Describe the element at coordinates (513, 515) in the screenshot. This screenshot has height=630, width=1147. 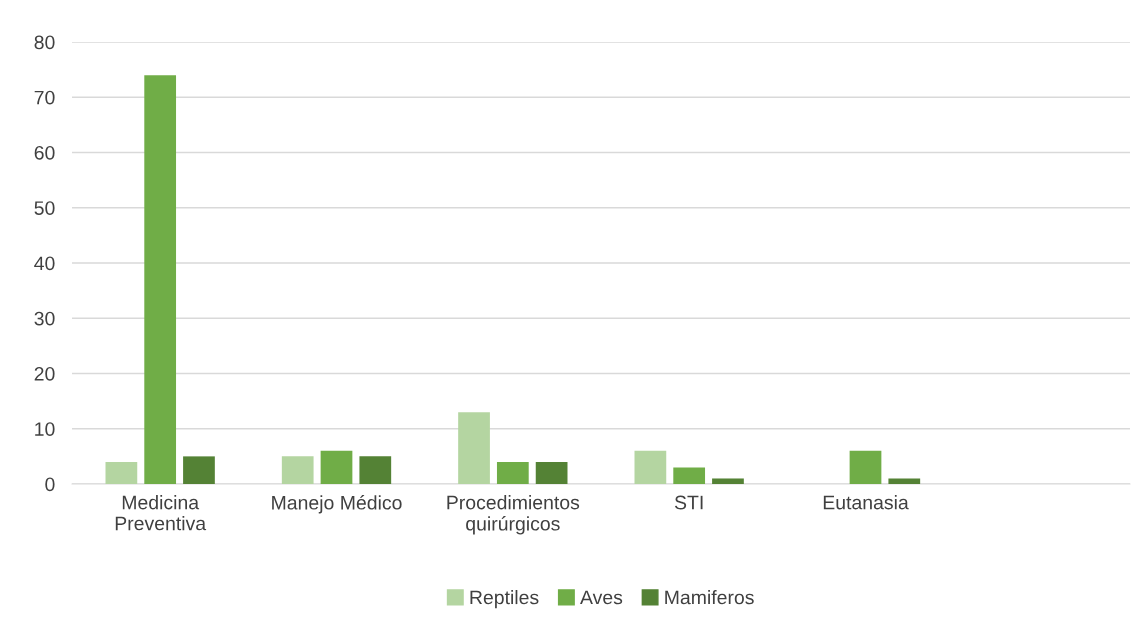
I see `x-tick-label: Procedimientos quirúrgicos` at that location.